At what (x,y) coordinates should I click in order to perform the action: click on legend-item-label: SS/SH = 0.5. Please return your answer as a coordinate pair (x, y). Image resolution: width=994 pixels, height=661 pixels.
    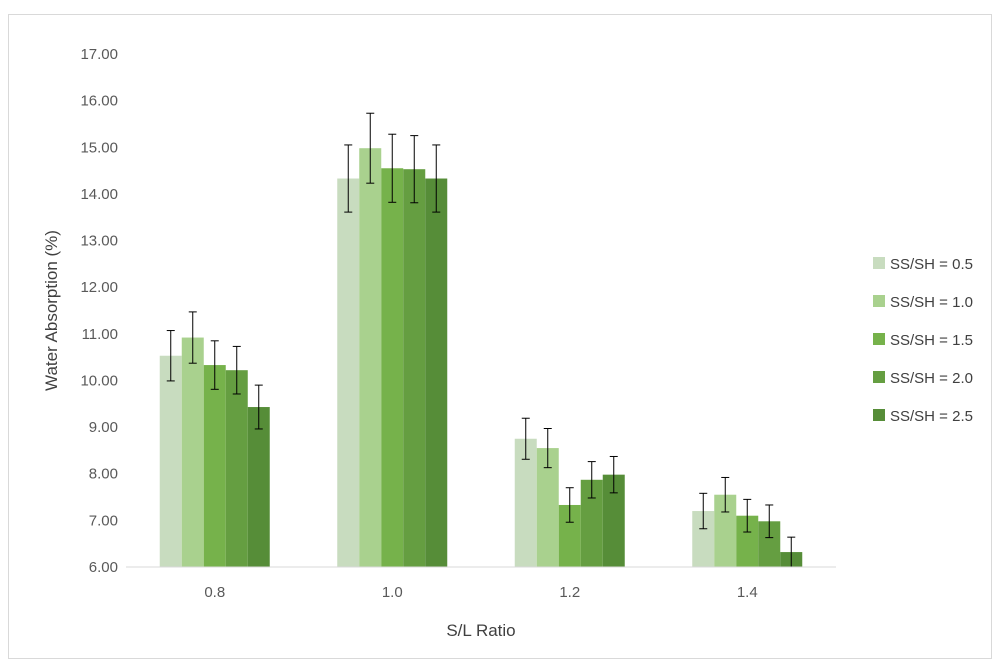
    Looking at the image, I should click on (931, 264).